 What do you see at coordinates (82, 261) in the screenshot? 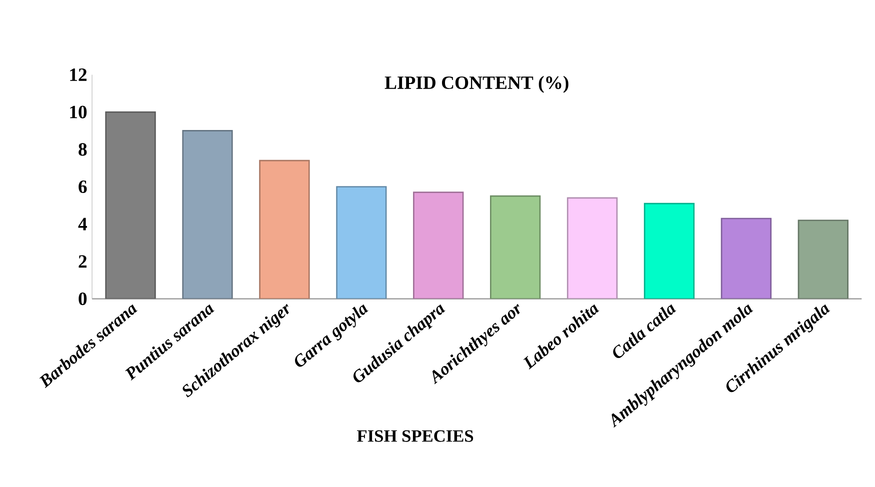
I see `y-tick-label: 2` at bounding box center [82, 261].